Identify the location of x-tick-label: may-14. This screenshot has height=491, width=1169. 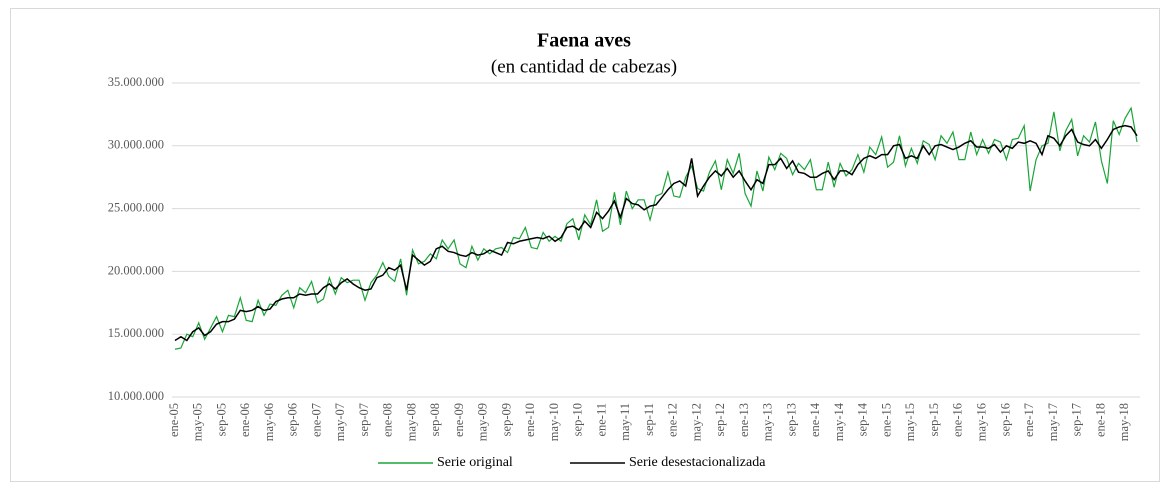
(839, 421).